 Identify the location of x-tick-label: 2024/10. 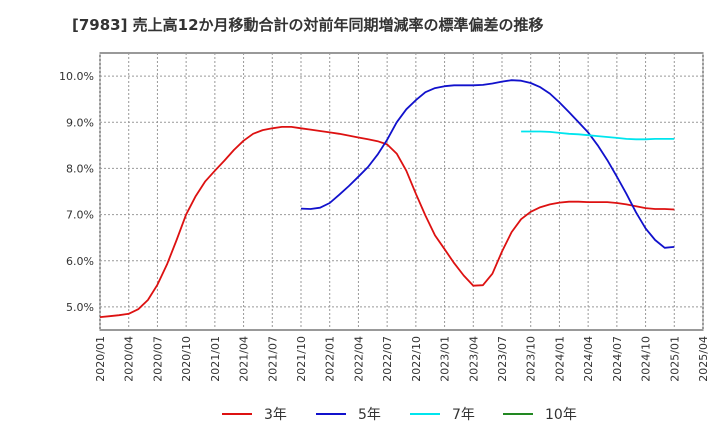
(646, 359).